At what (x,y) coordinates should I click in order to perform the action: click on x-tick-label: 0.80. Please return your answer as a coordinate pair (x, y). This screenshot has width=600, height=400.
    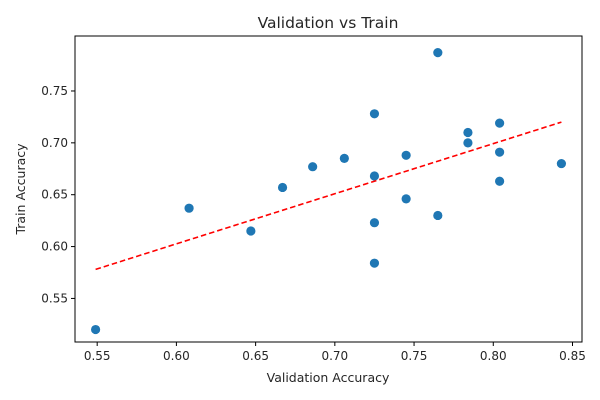
    Looking at the image, I should click on (493, 356).